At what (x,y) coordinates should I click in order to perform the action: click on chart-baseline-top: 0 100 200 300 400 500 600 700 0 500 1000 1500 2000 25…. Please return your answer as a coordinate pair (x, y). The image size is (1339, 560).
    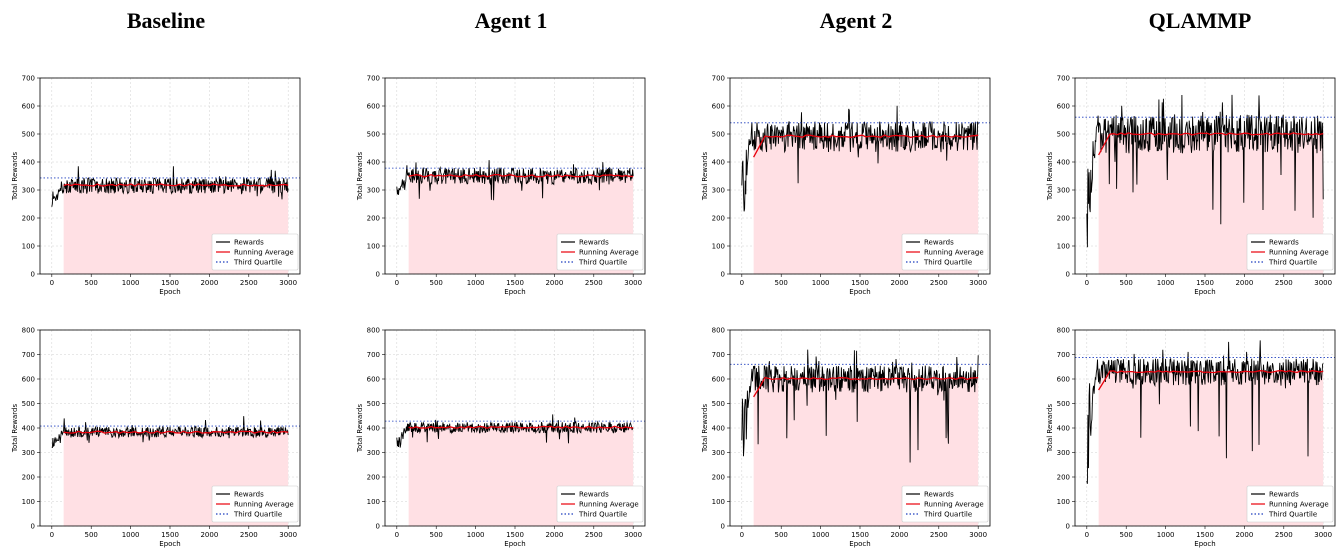
    Looking at the image, I should click on (158, 188).